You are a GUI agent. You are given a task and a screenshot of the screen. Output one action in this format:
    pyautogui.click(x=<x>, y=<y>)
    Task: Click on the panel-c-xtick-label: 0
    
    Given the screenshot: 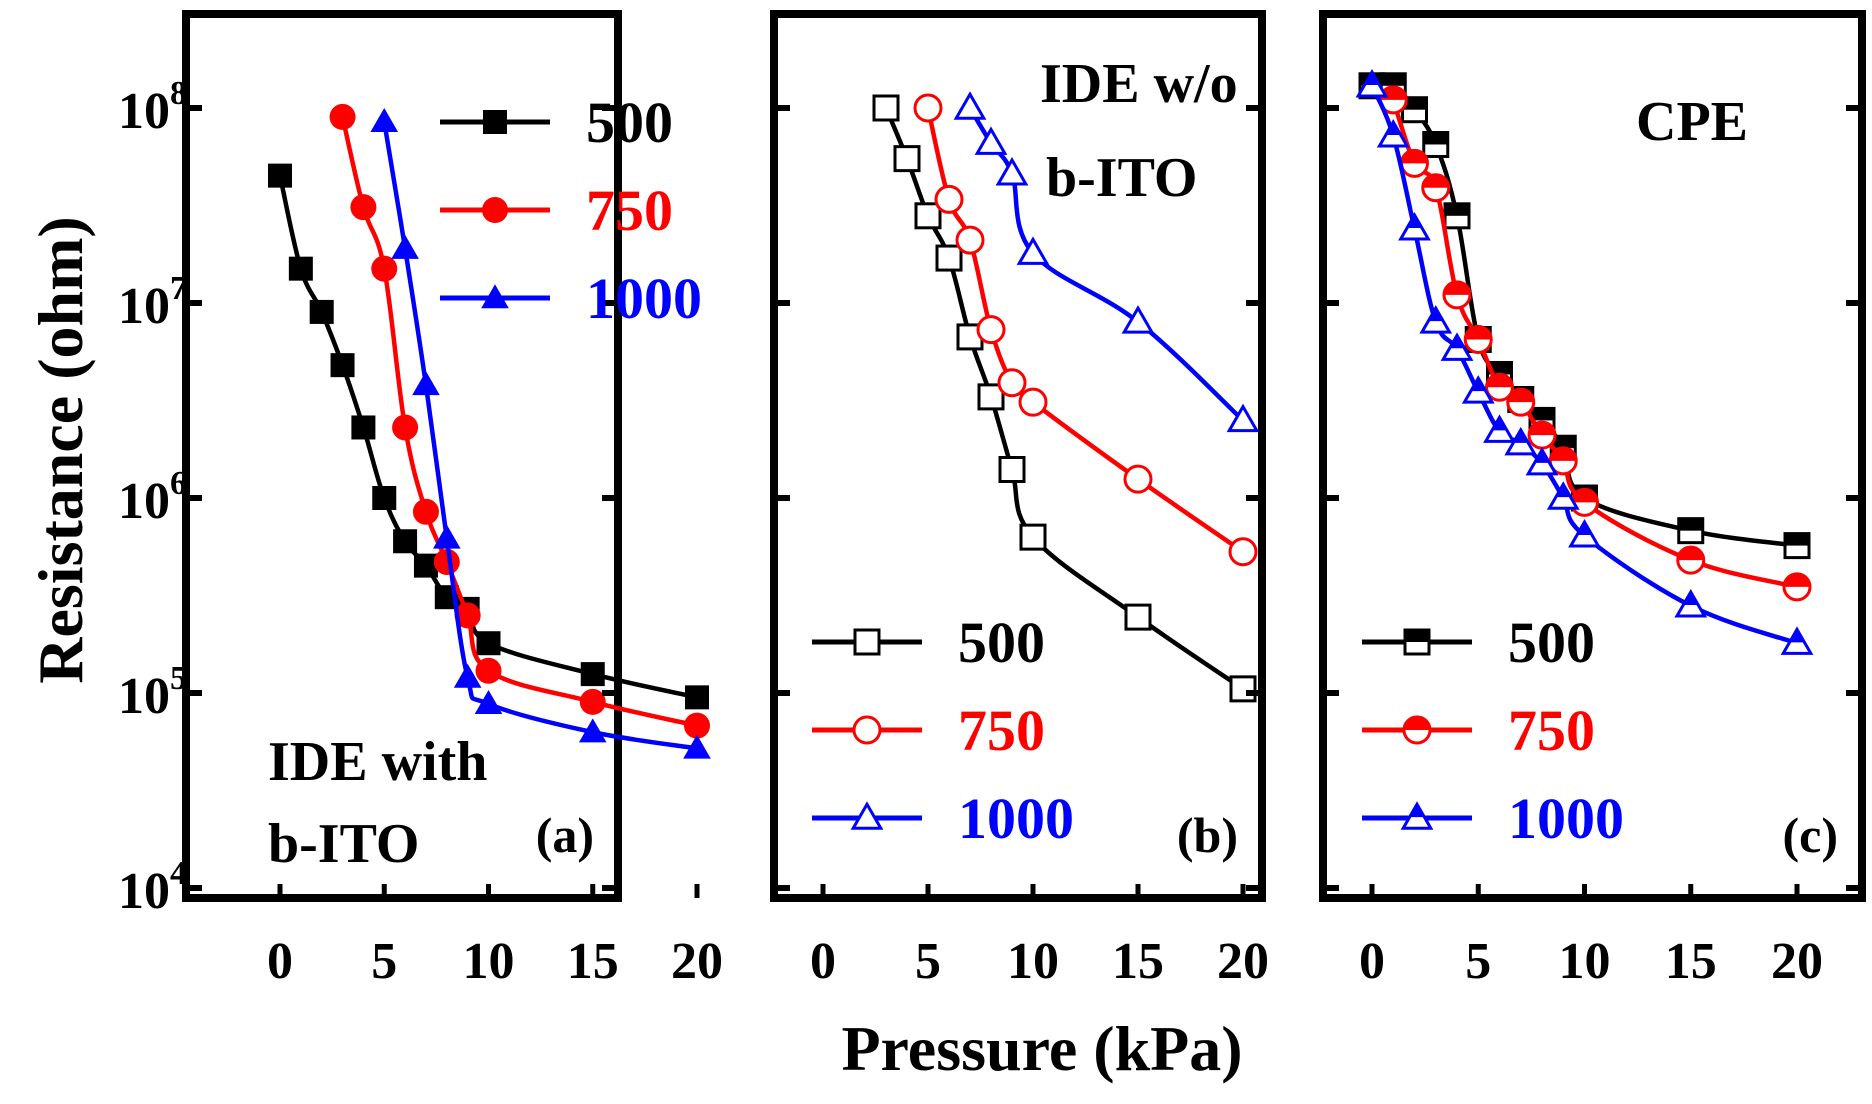 What is the action you would take?
    pyautogui.click(x=1372, y=961)
    